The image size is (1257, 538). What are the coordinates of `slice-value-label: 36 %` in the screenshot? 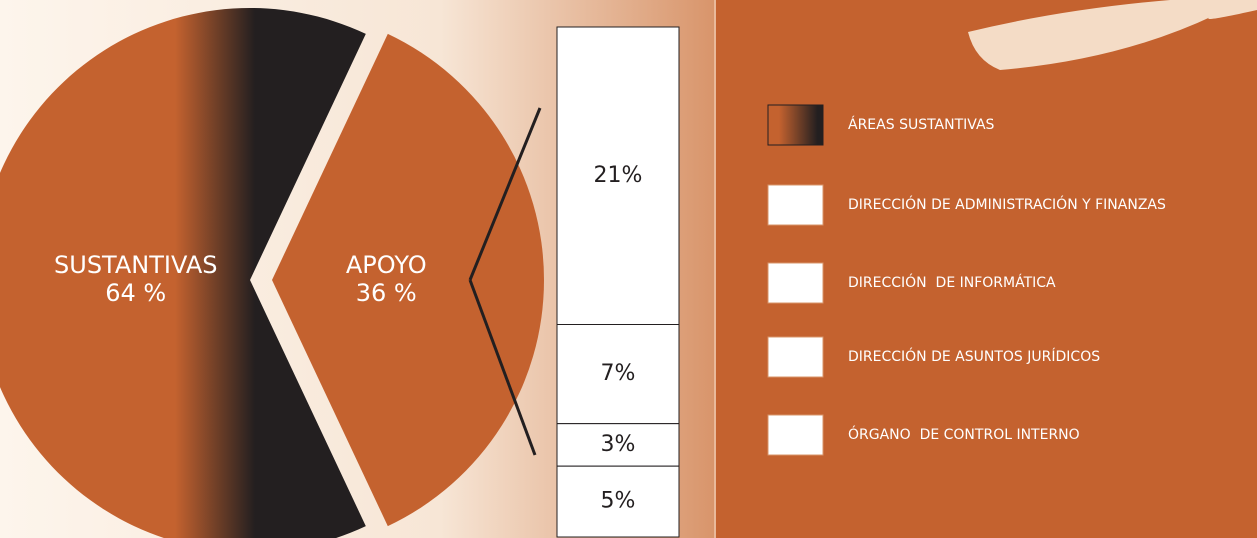 It's located at (386, 293).